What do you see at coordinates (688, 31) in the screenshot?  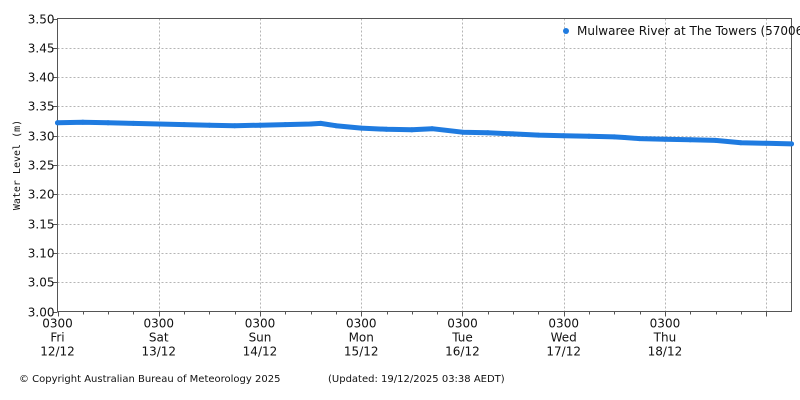 I see `legend-label: Mulwaree River at The Towers (570062)` at bounding box center [688, 31].